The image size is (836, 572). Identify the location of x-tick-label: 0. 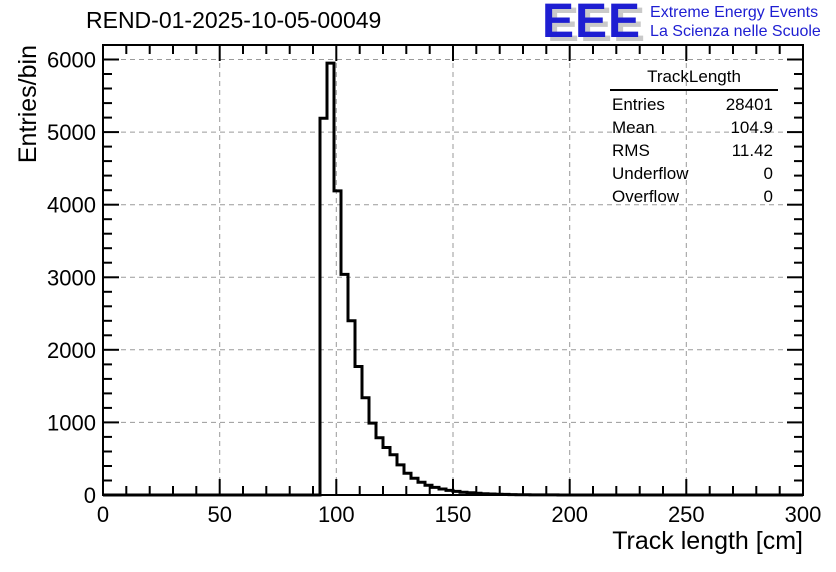
(103, 514).